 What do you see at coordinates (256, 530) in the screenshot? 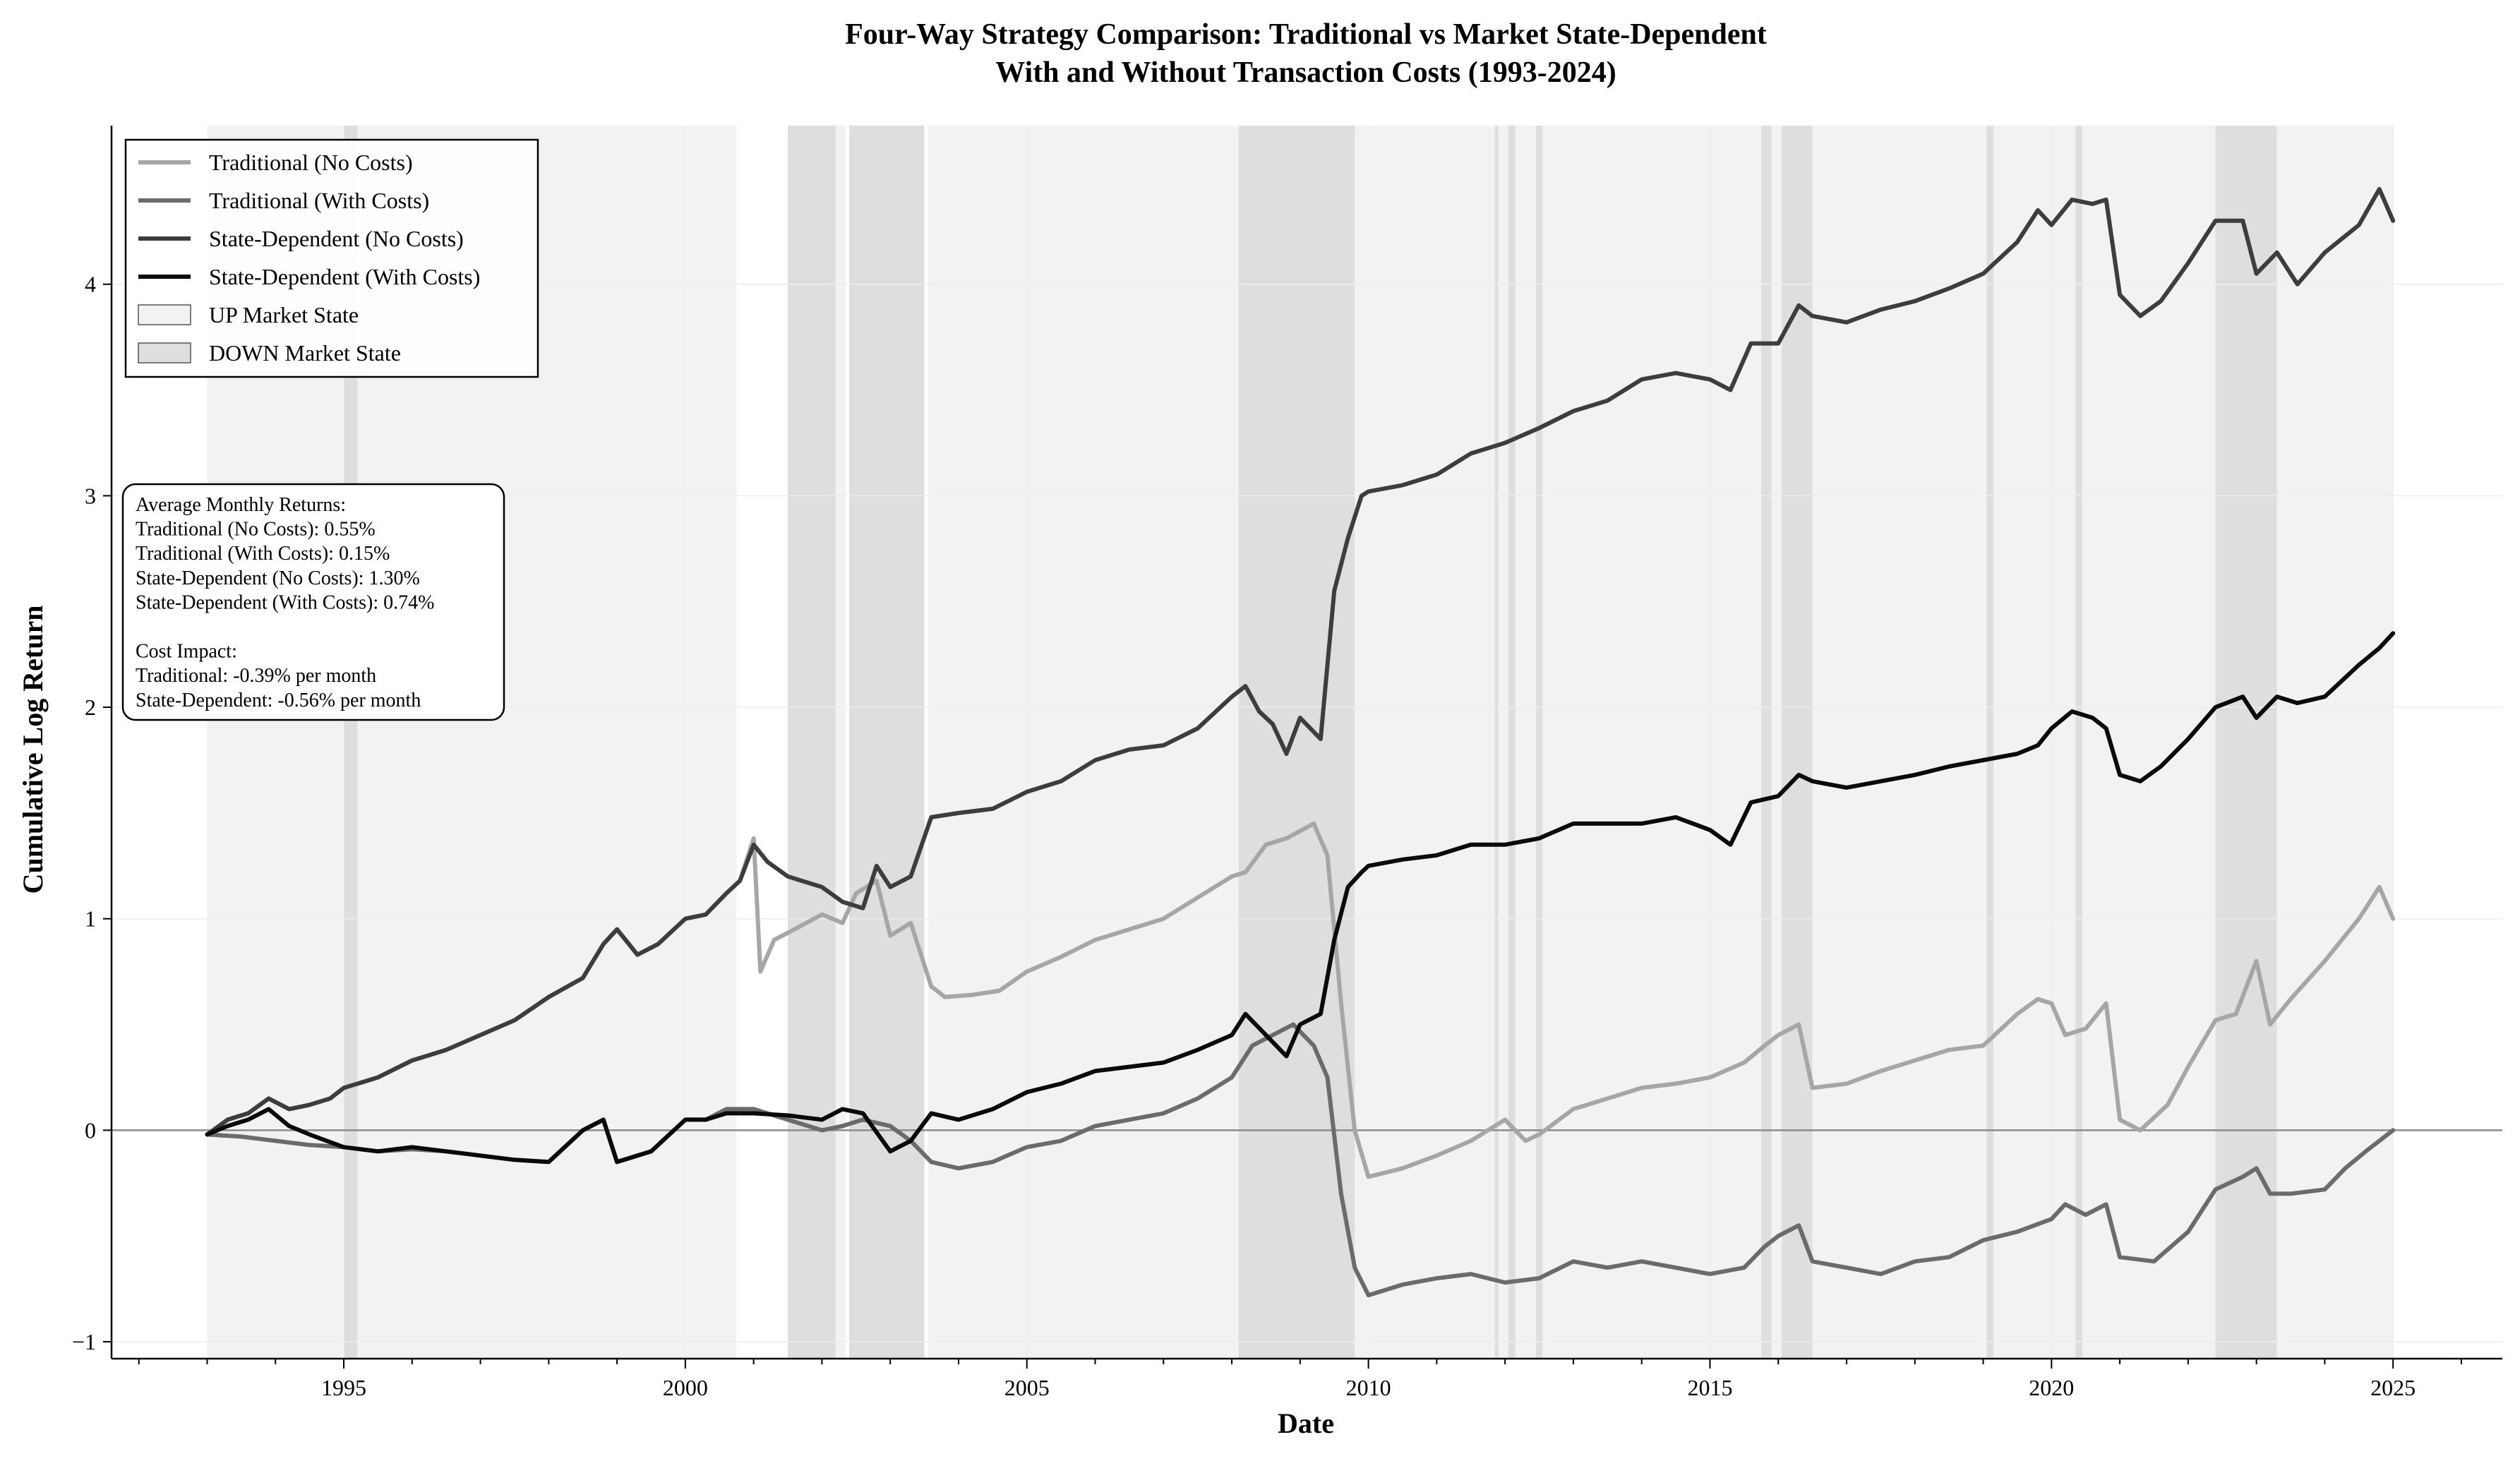
I see `stats-line: Traditional (No Costs): 0.55%` at bounding box center [256, 530].